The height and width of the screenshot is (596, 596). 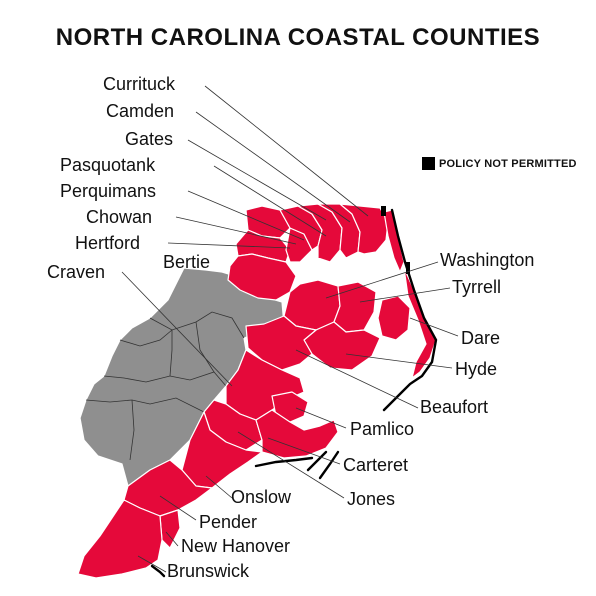 I want to click on label-hyde: Hyde, so click(x=476, y=369).